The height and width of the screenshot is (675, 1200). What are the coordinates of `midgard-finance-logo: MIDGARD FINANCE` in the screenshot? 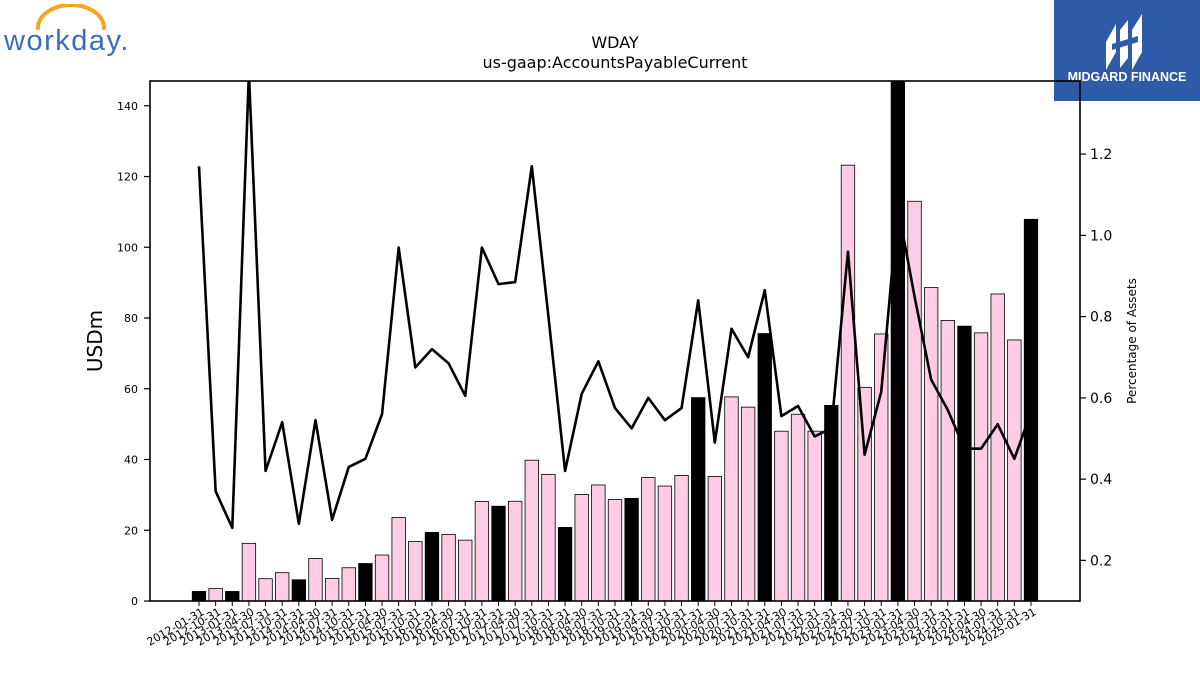 It's located at (1127, 50).